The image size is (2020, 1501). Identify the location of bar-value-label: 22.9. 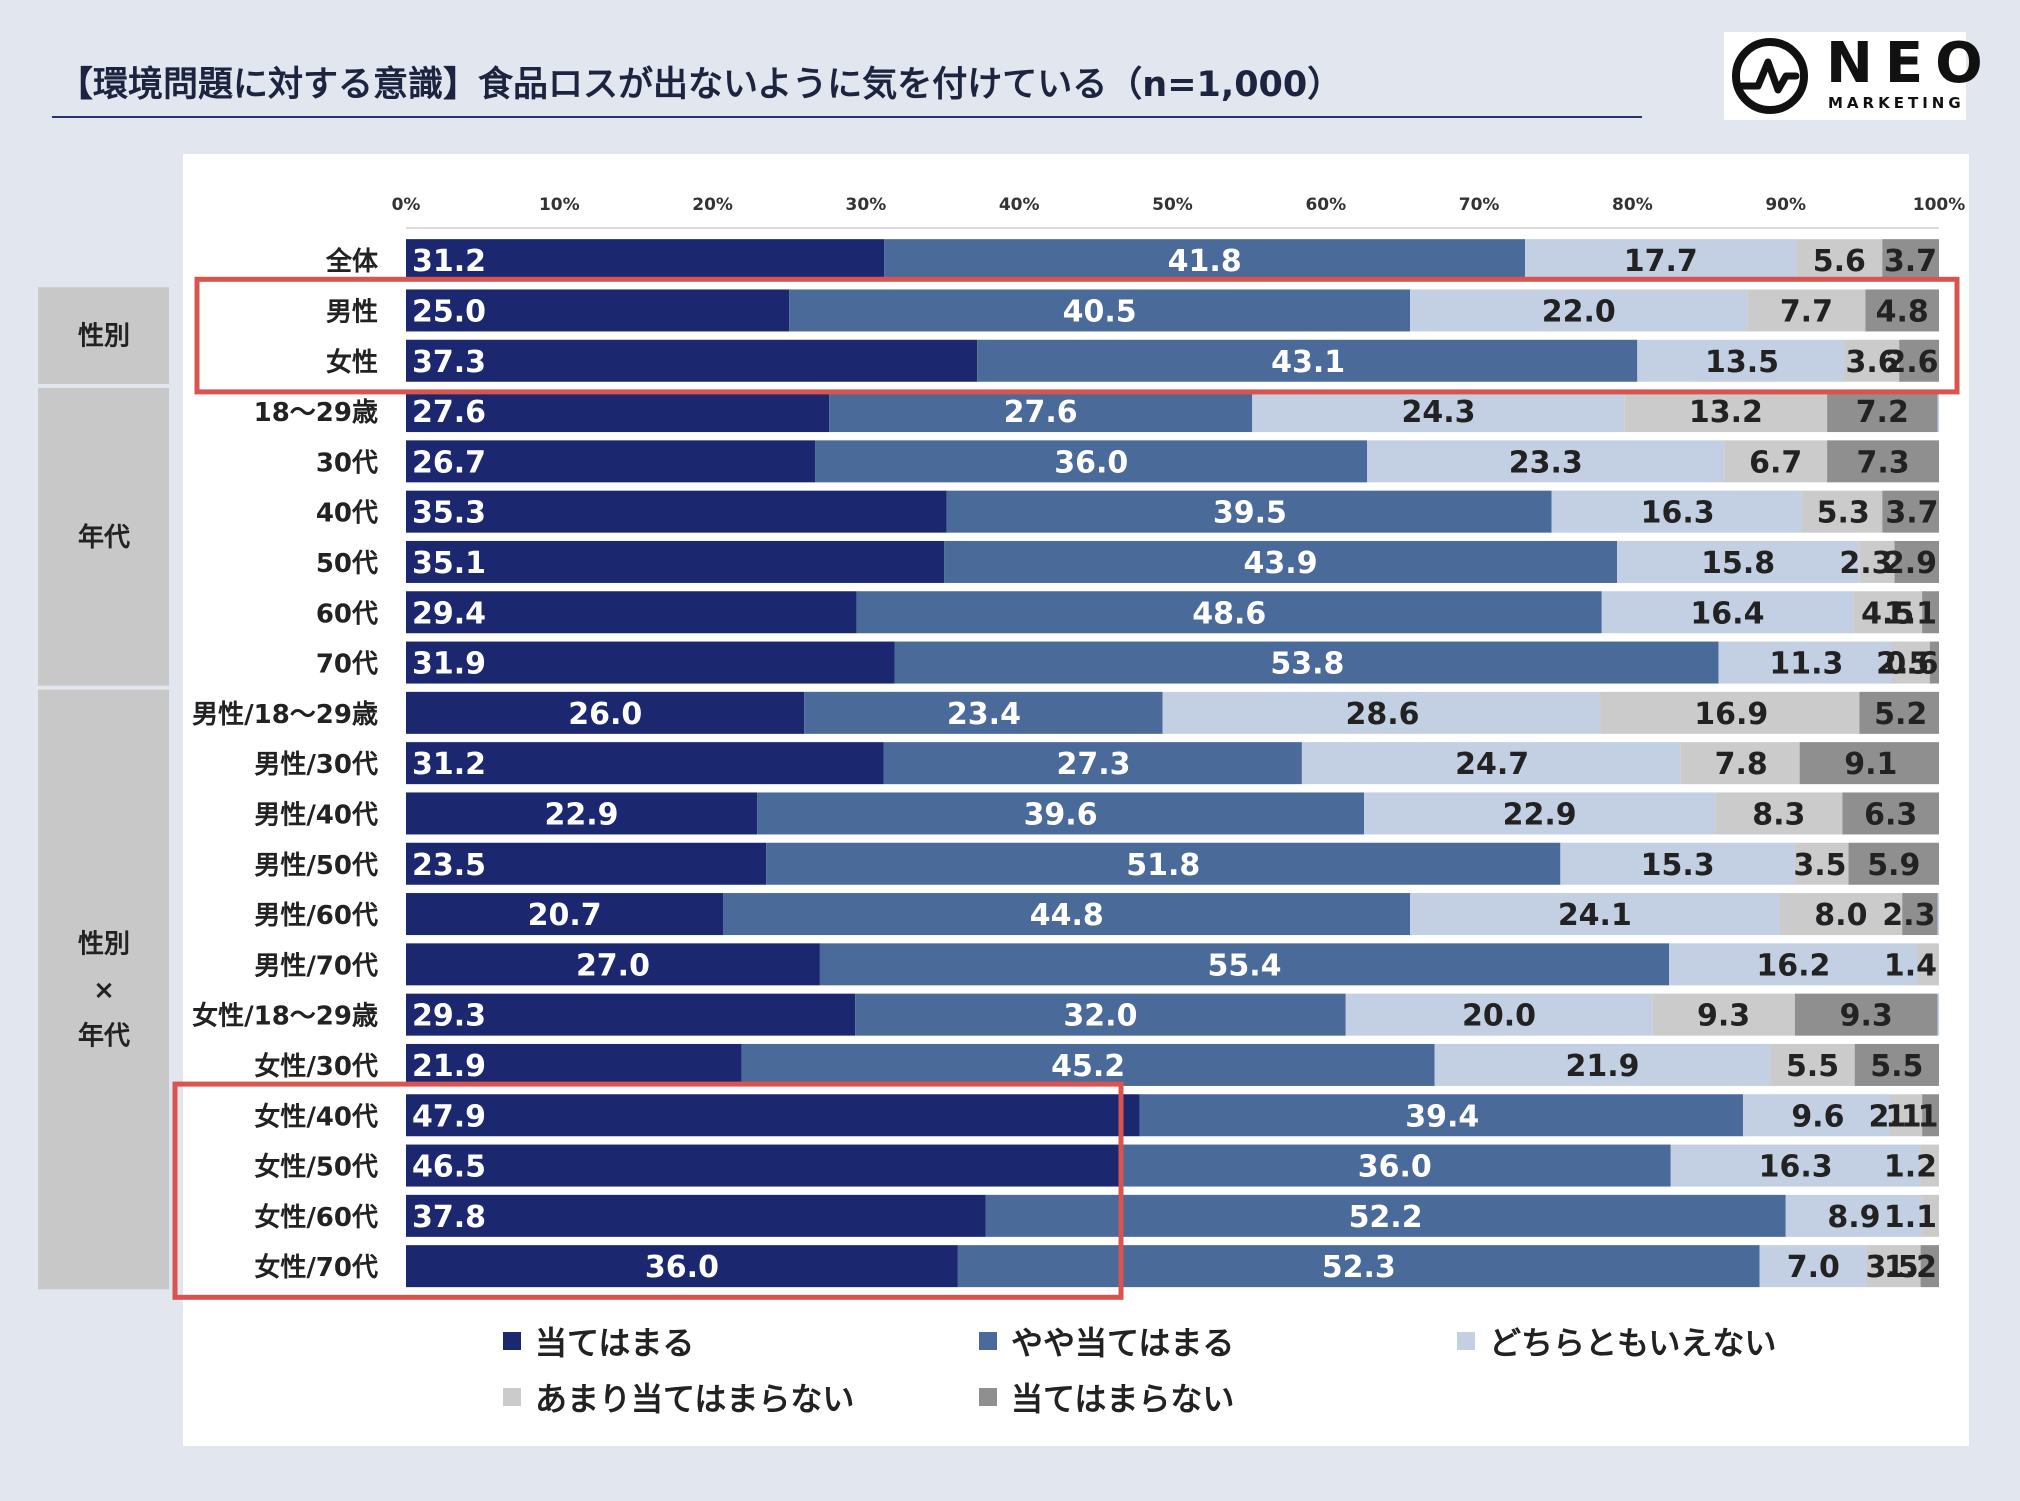
(582, 814).